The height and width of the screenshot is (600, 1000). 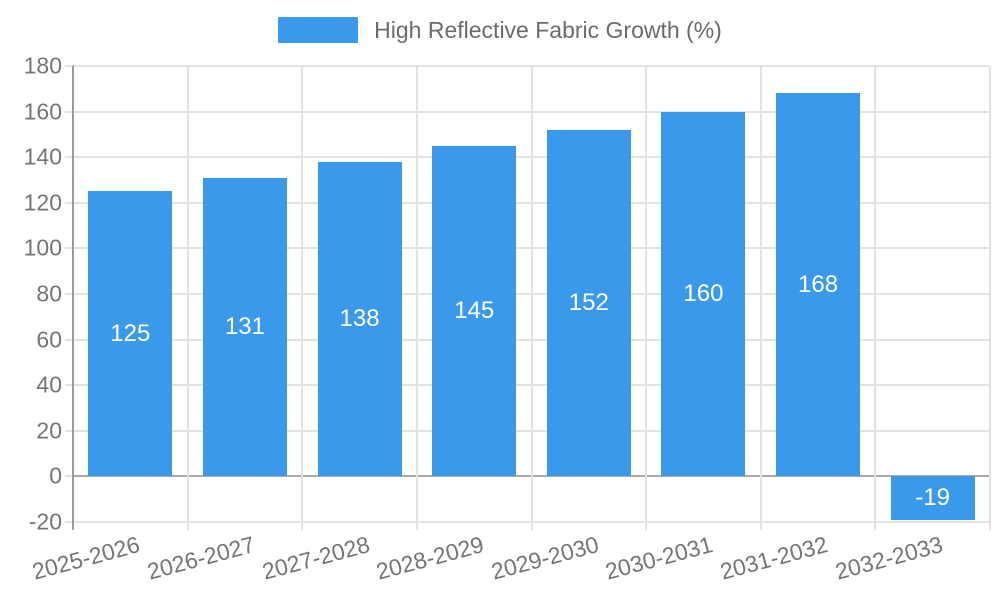 What do you see at coordinates (889, 558) in the screenshot?
I see `x-axis-tick-label: 2032-2033` at bounding box center [889, 558].